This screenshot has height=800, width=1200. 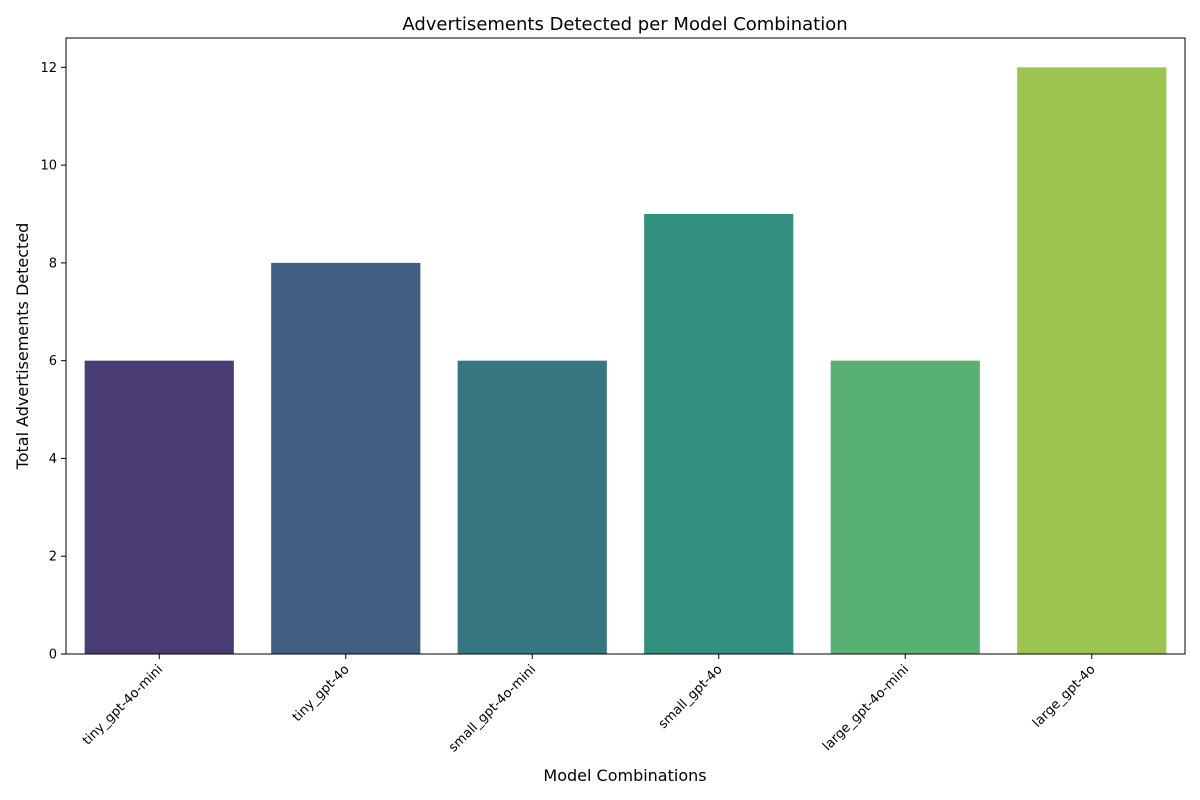 I want to click on y-axis-label: Total Advertisements Detected, so click(x=22, y=347).